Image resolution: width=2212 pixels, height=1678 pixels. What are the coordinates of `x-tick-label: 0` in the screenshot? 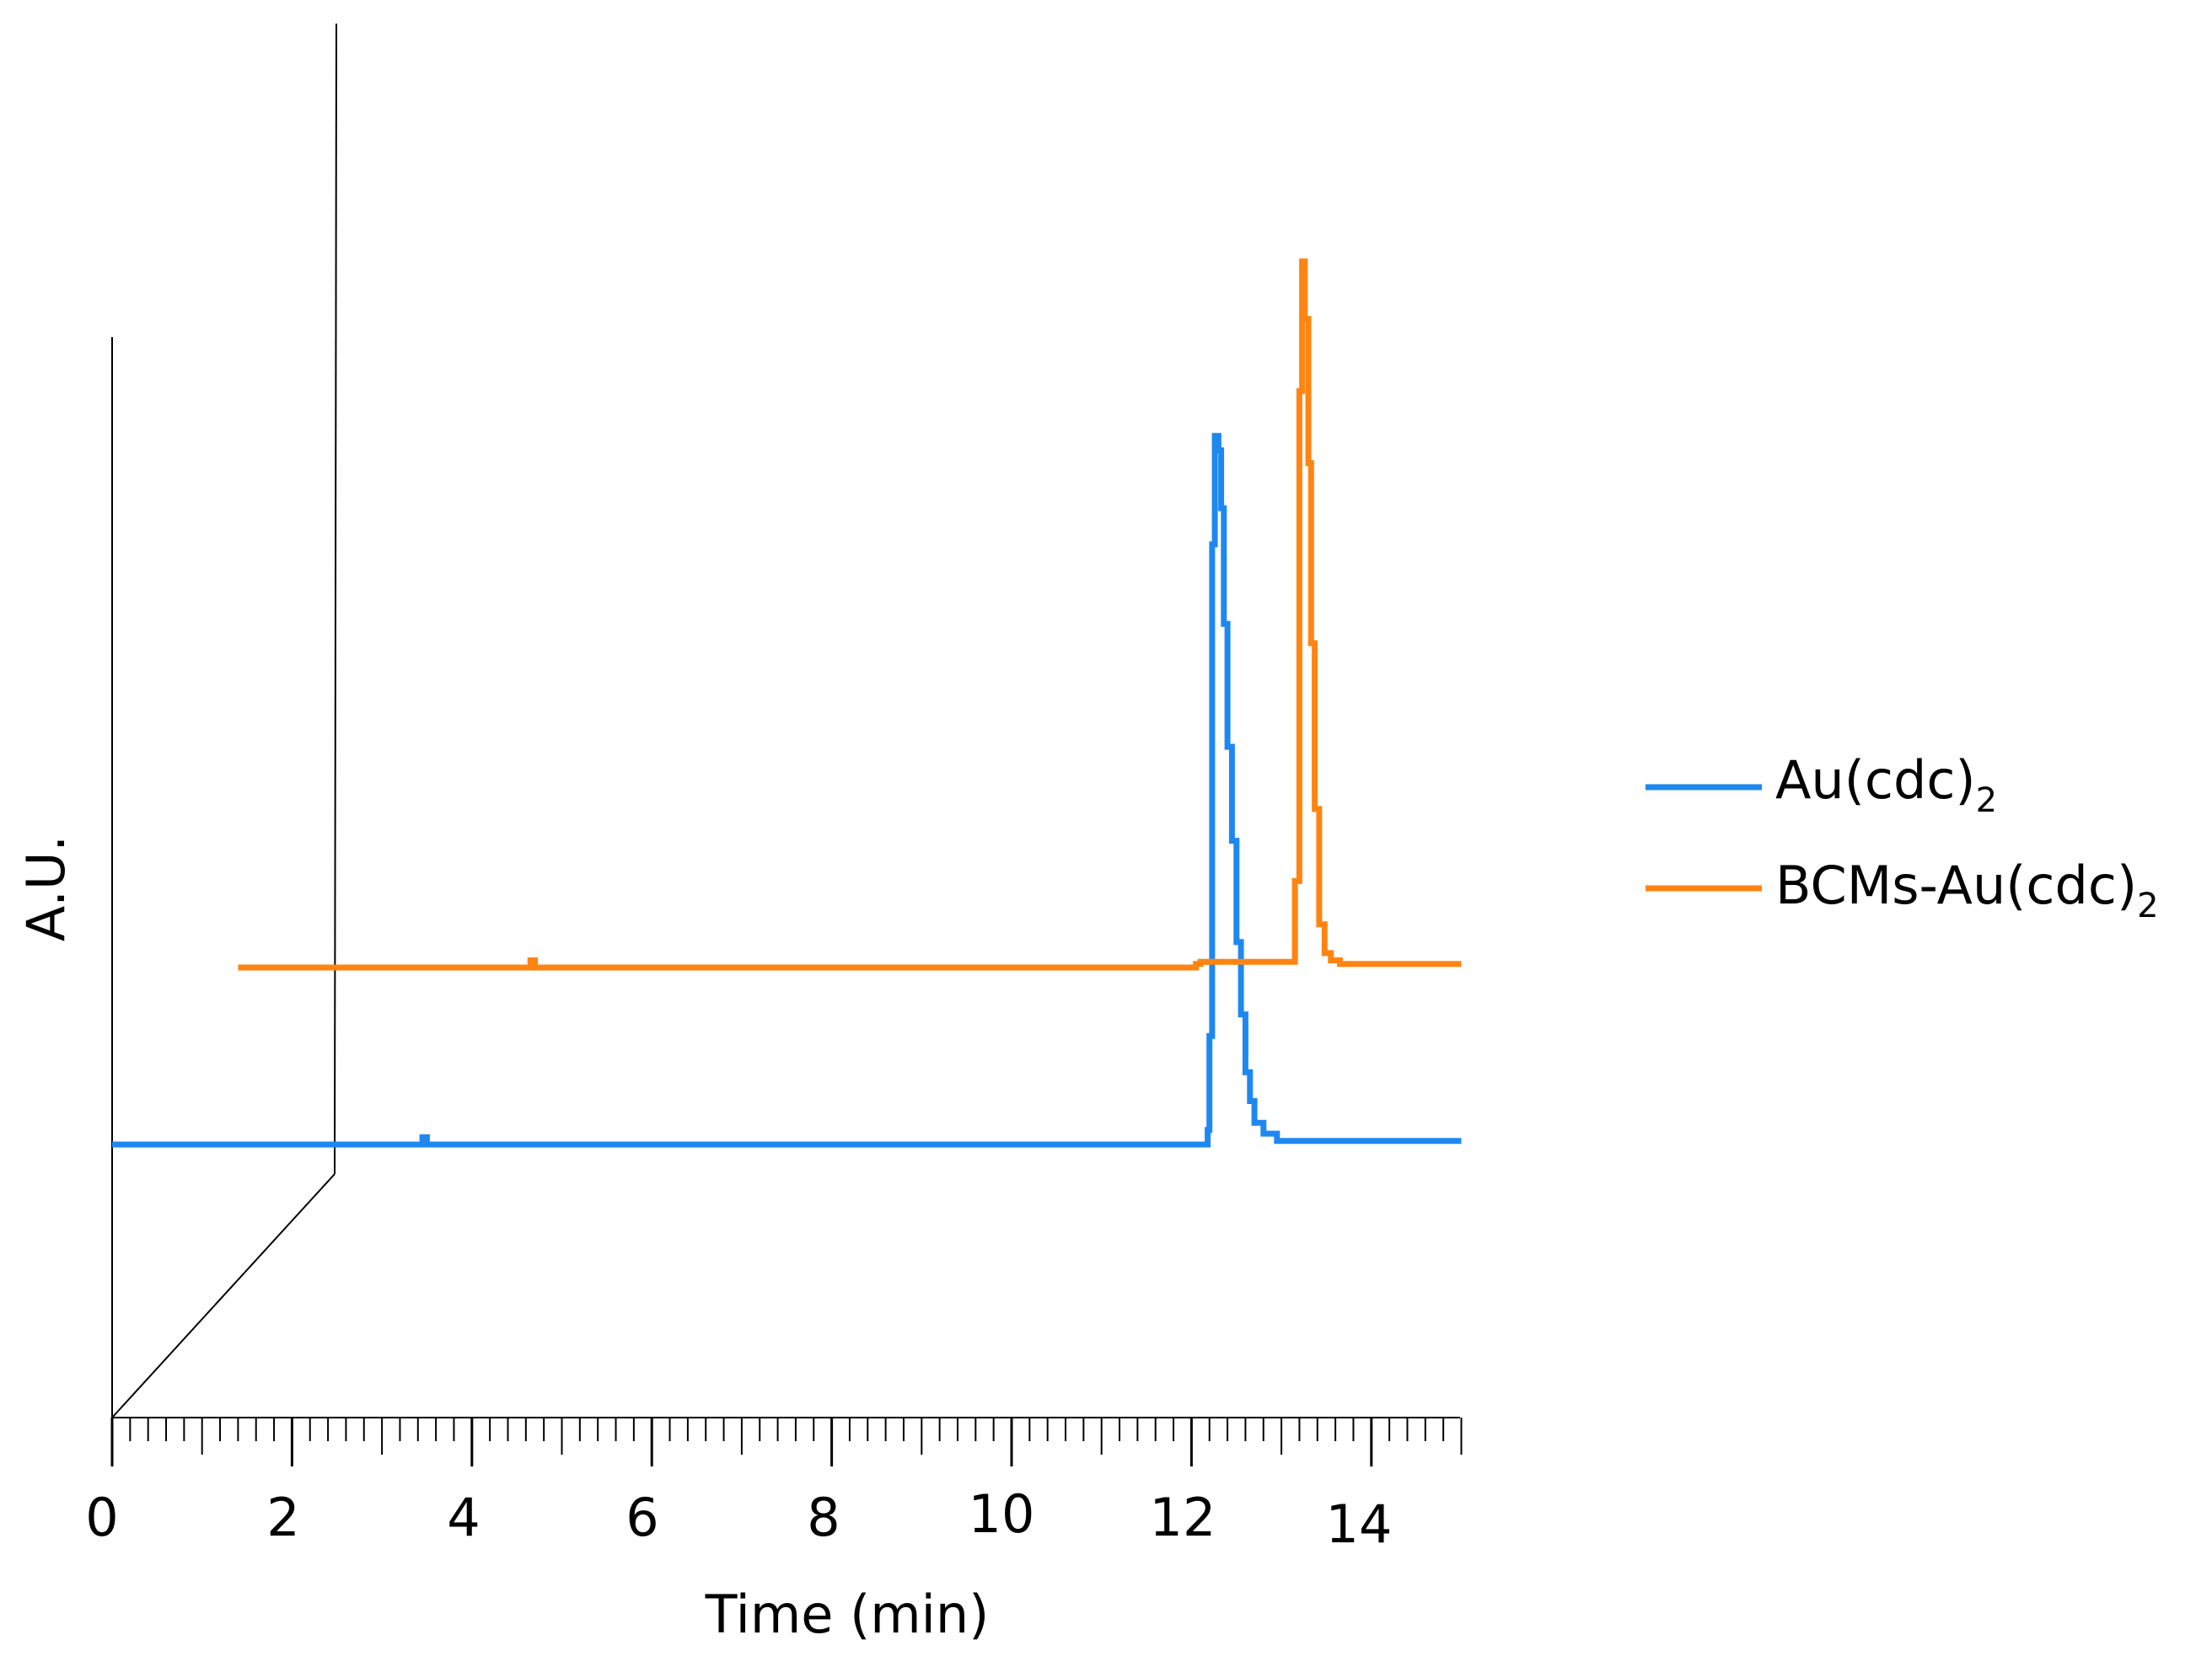 It's located at (101, 1517).